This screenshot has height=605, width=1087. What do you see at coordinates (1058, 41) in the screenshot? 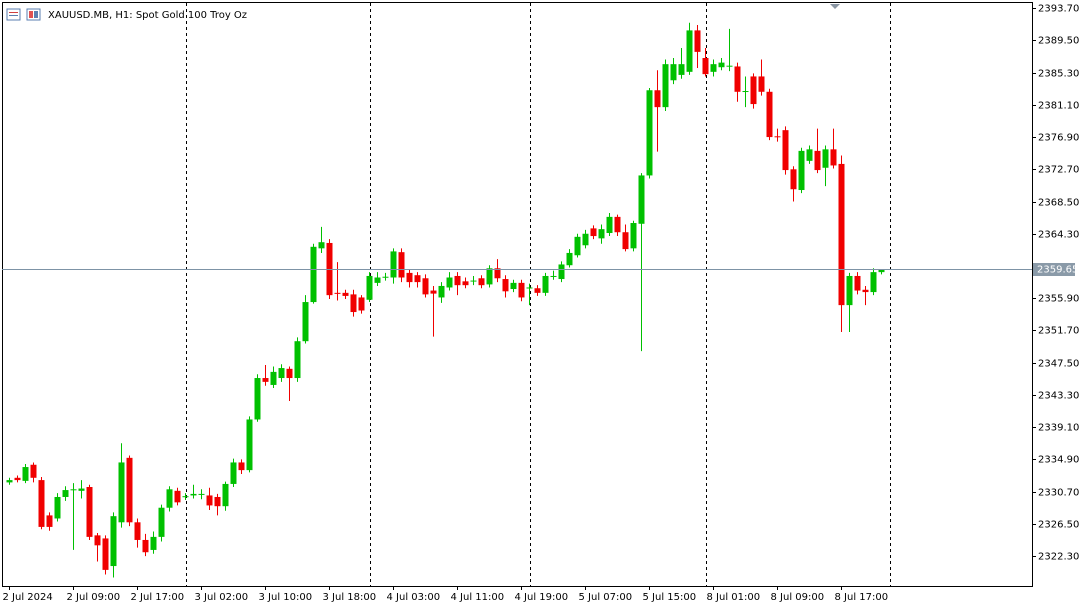
I see `y-tick-label: 2389.50` at bounding box center [1058, 41].